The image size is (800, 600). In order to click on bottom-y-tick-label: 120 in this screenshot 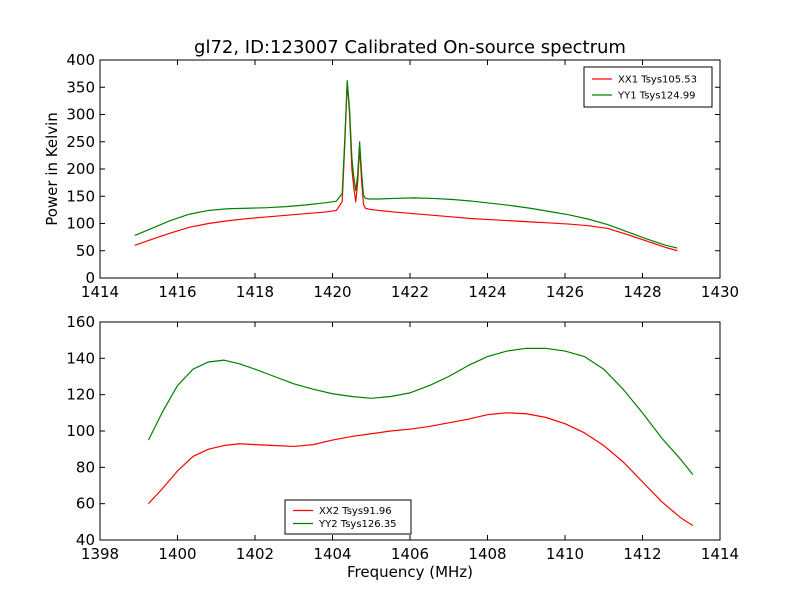, I will do `click(80, 395)`.